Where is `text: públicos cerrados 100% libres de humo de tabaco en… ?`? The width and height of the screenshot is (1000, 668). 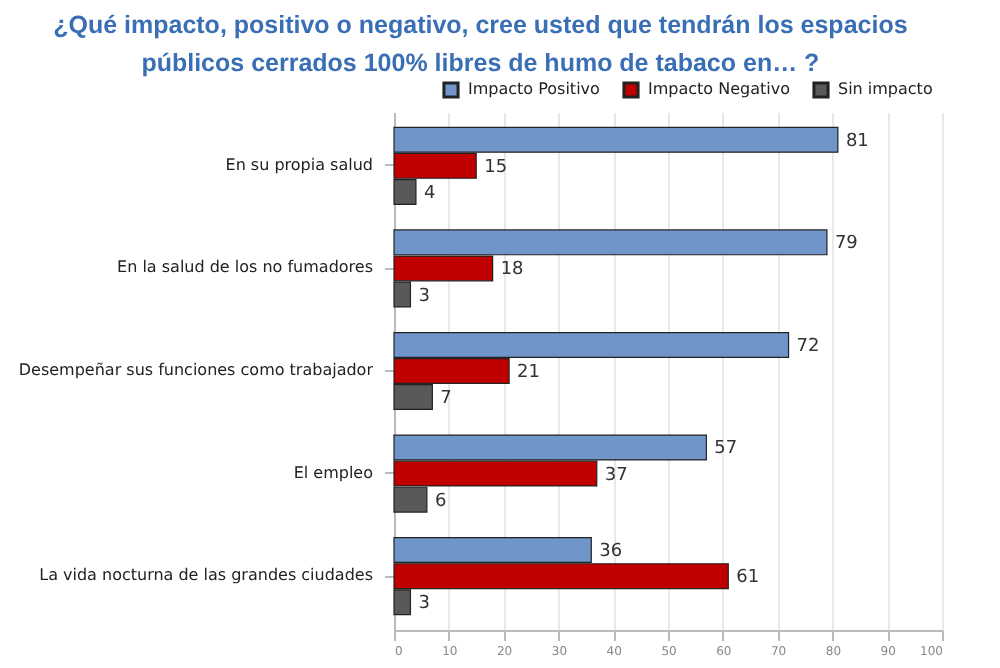 text: públicos cerrados 100% libres de humo de tabaco en… ? is located at coordinates (480, 63).